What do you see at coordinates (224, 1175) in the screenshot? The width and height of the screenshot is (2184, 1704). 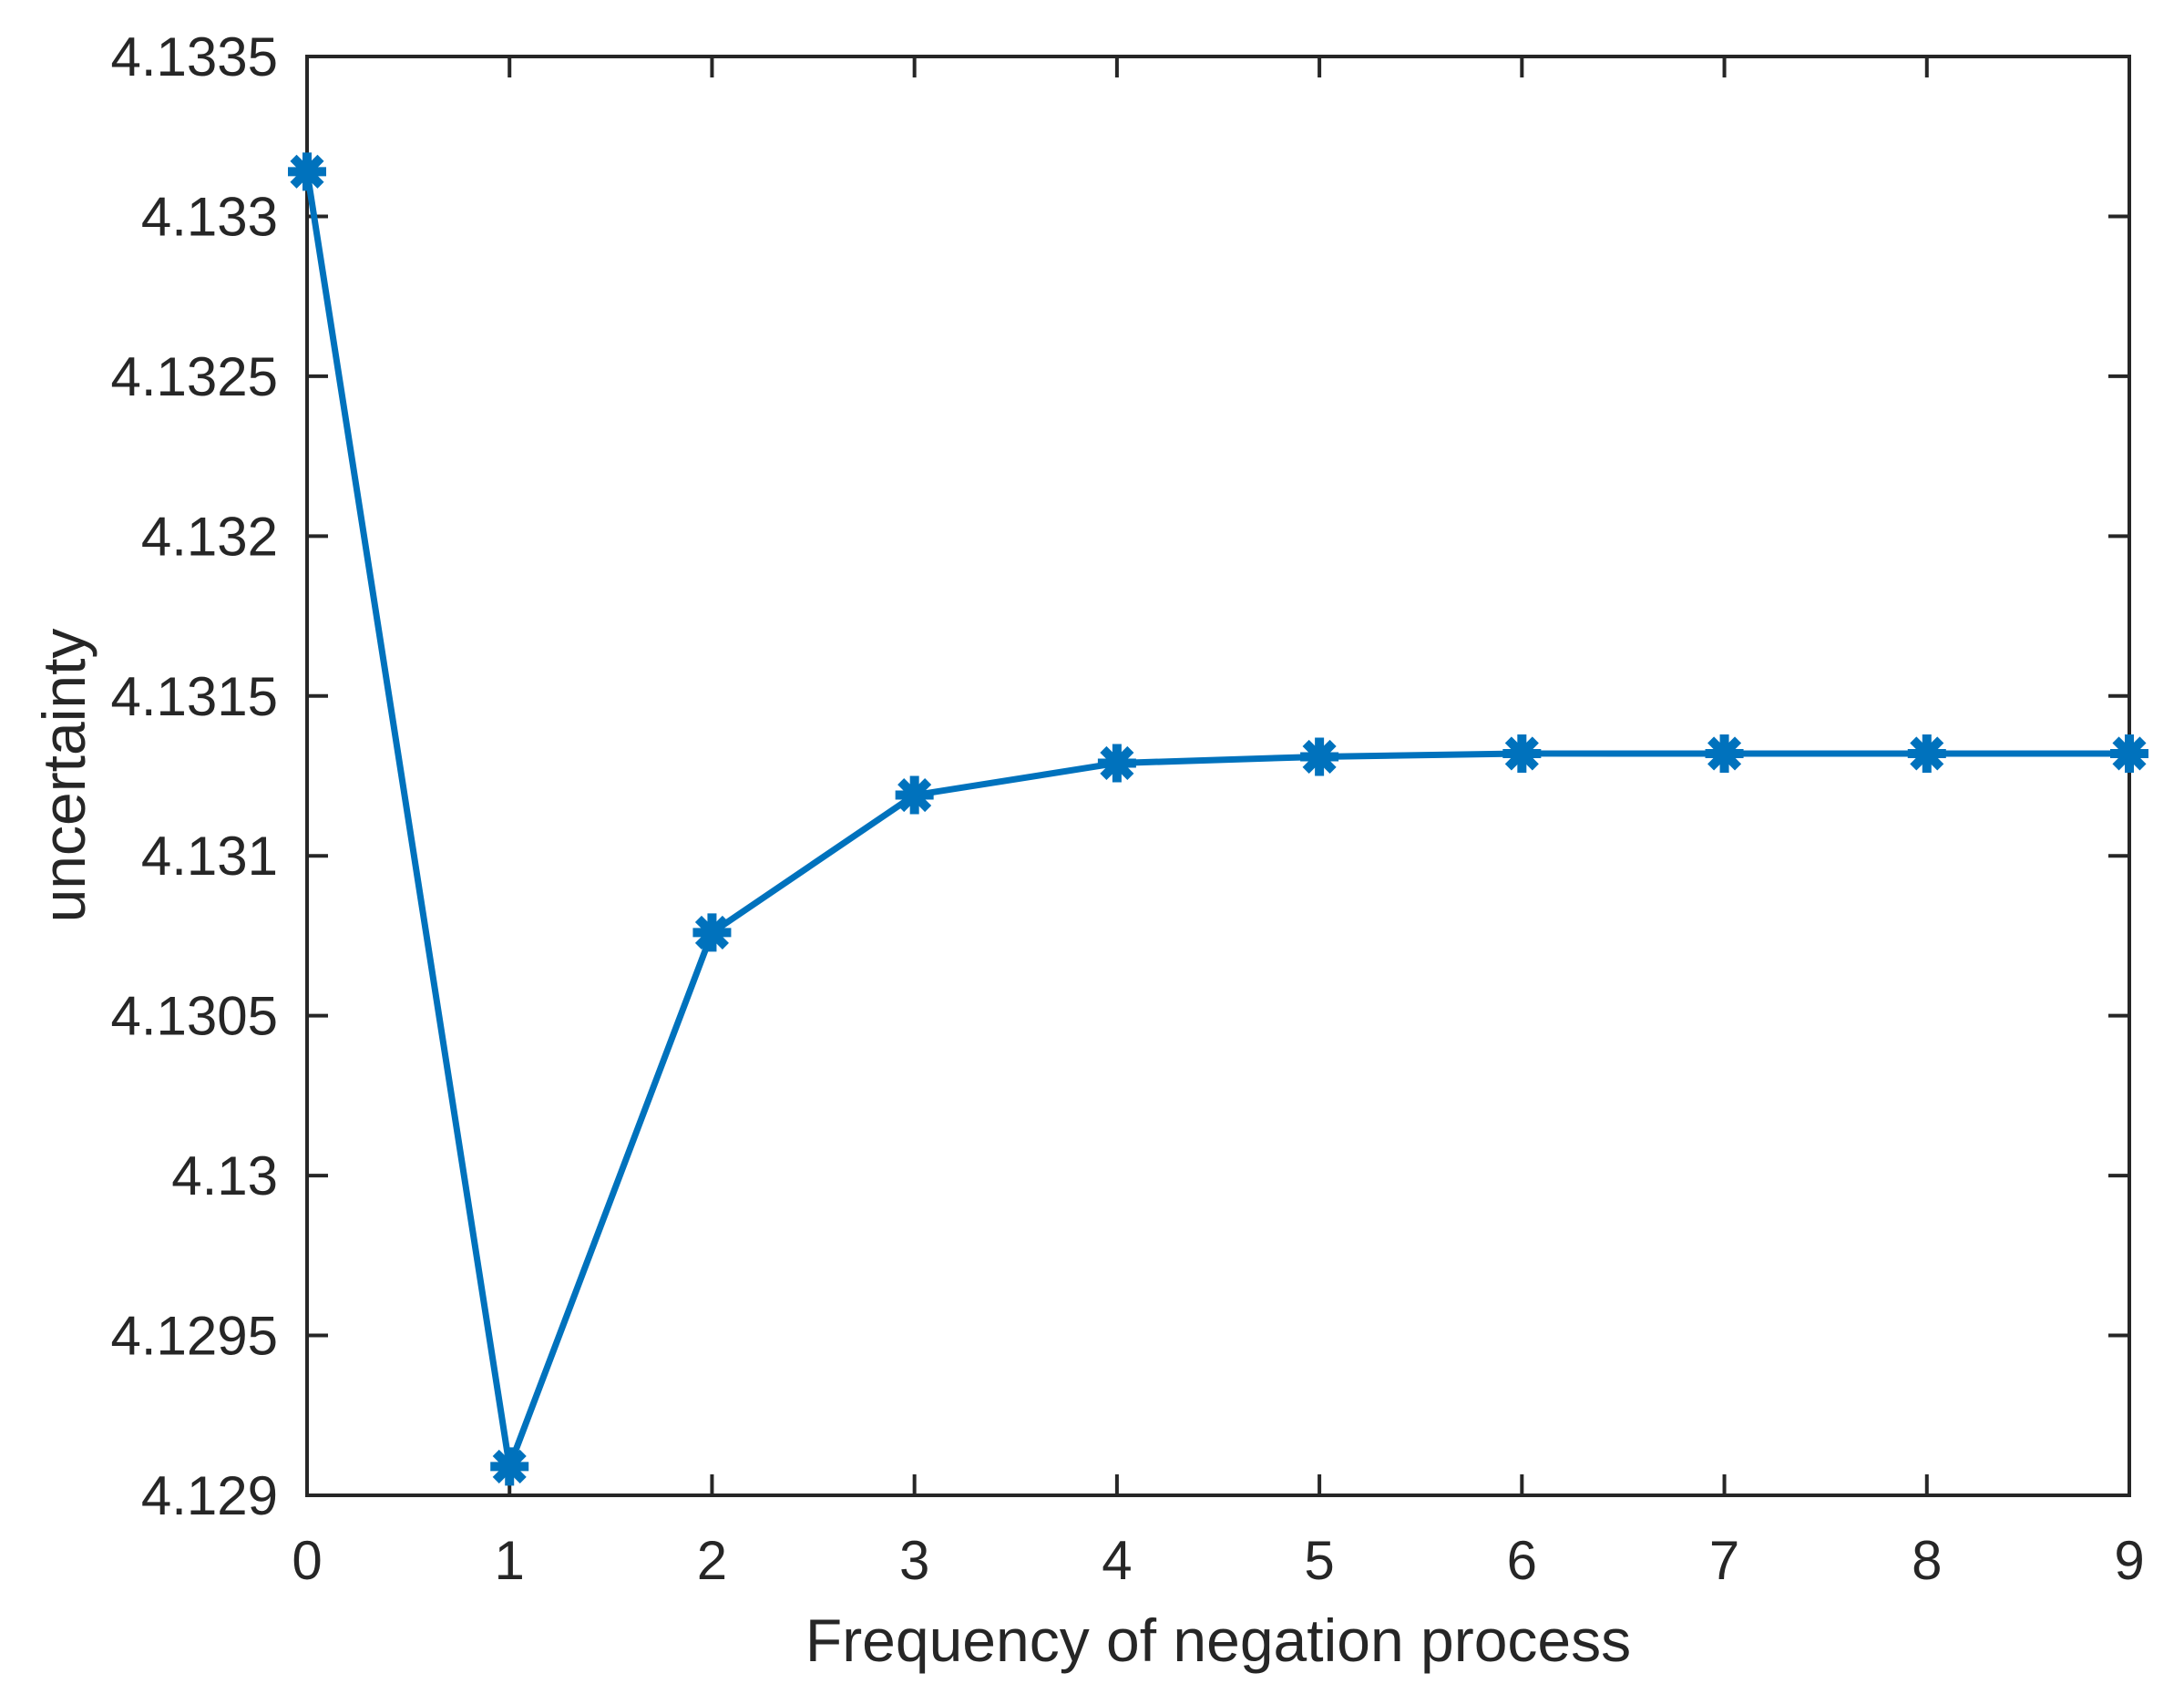 I see `y-tick-label: 4.13` at bounding box center [224, 1175].